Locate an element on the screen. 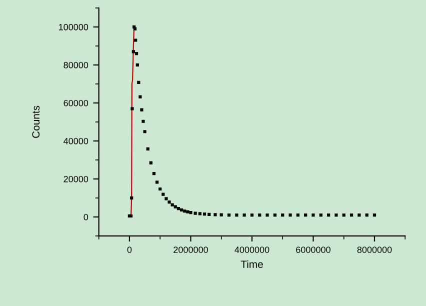 Image resolution: width=426 pixels, height=306 pixels. x-tick-label: 8000000 is located at coordinates (374, 249).